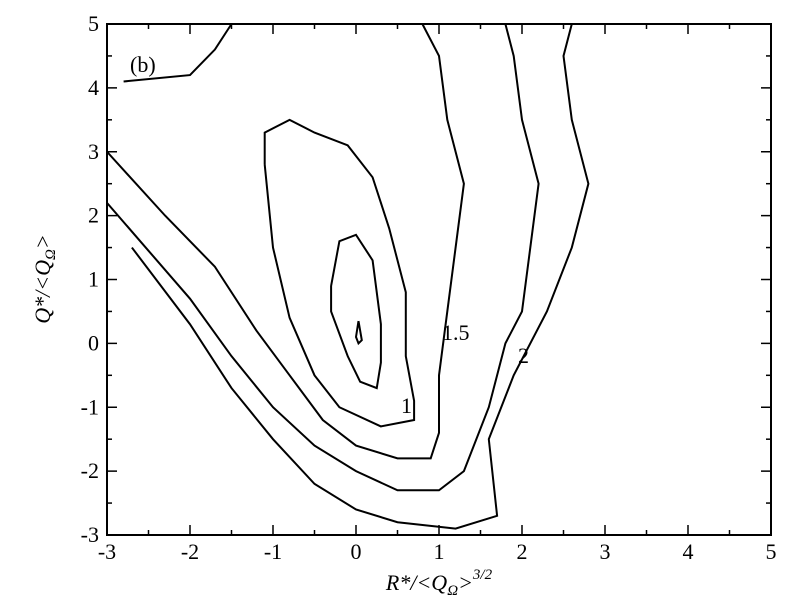 Image resolution: width=803 pixels, height=608 pixels. I want to click on y-axis-label-part: Q*/<Q, so click(42, 292).